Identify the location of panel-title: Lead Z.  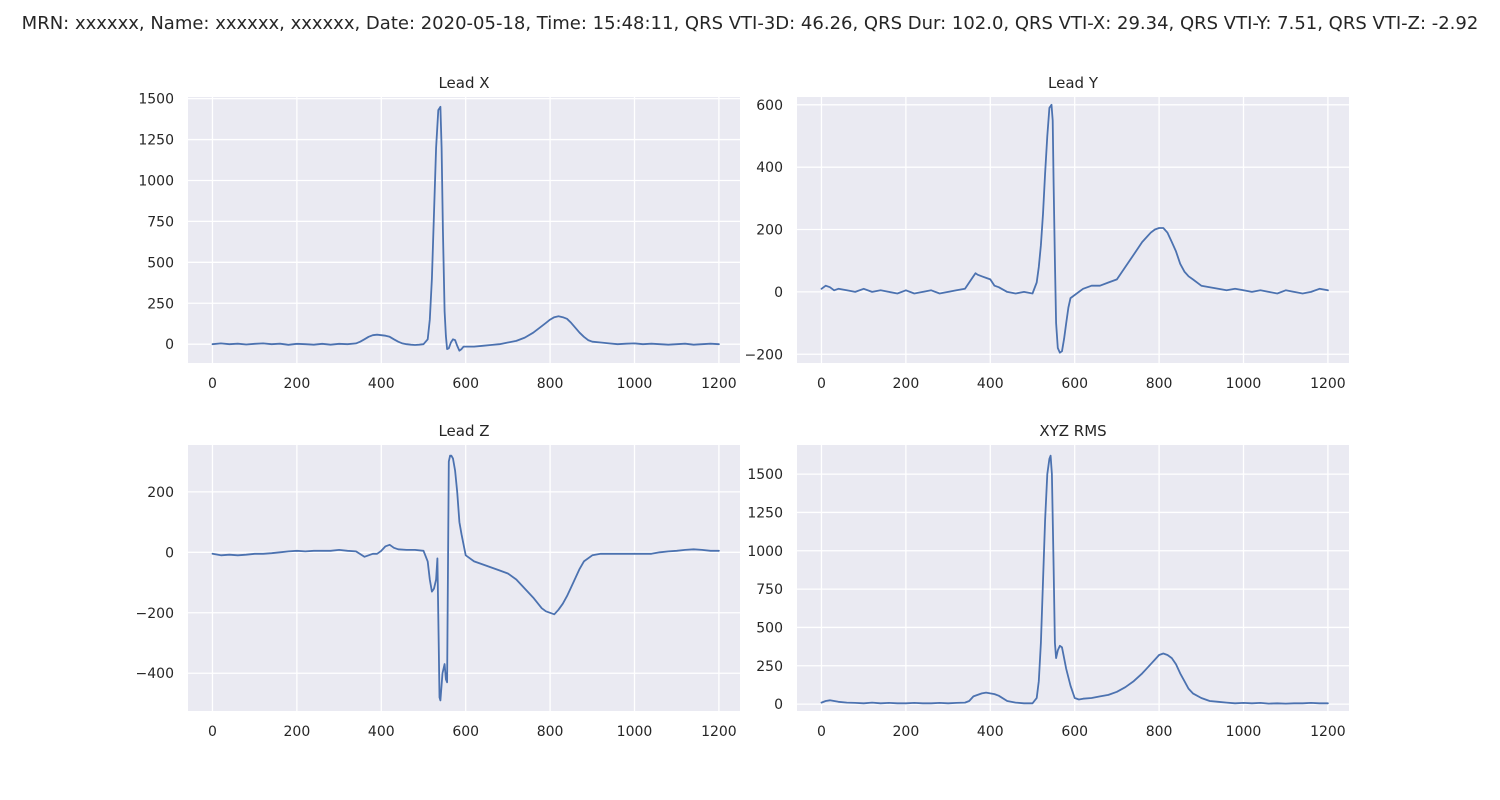
(463, 431).